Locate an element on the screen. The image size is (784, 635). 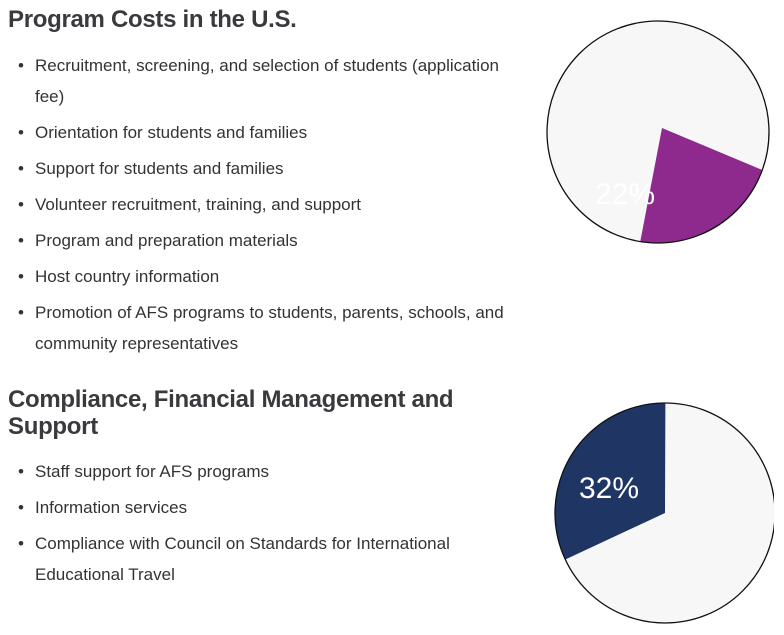
pie-svg: 32% is located at coordinates (665, 513).